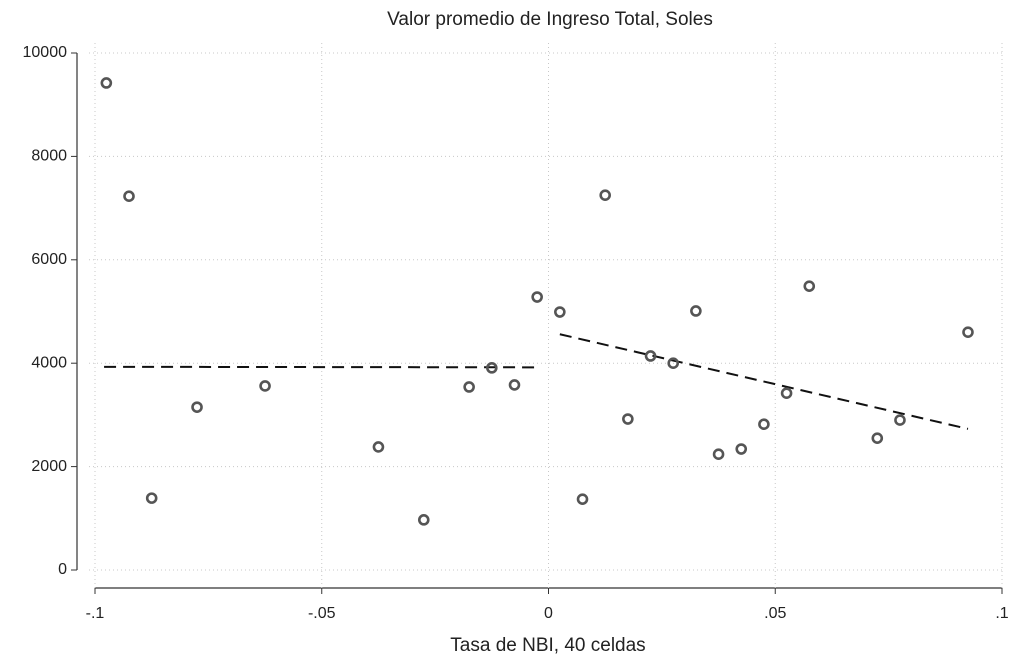  Describe the element at coordinates (45, 52) in the screenshot. I see `y-tick-label: 10000` at that location.